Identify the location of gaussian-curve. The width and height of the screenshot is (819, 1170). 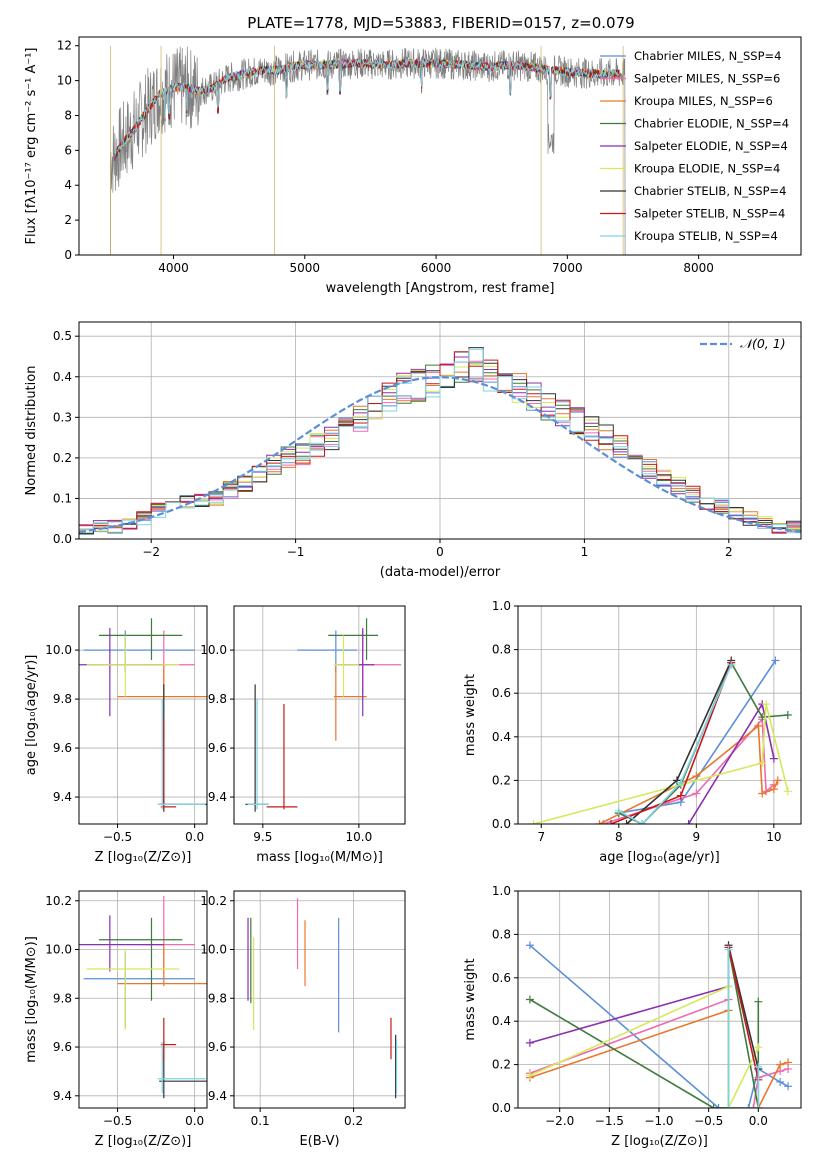
(440, 454).